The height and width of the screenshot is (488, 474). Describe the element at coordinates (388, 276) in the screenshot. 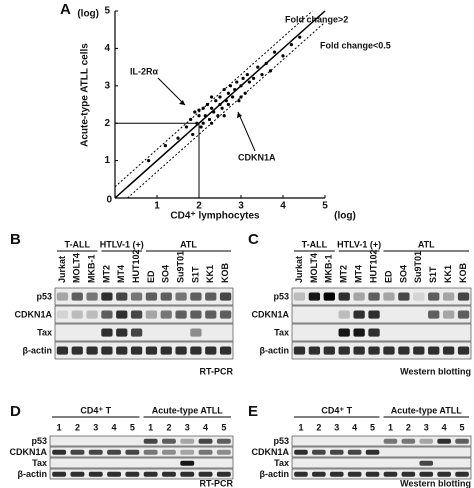

I see `lane-label: ED` at that location.